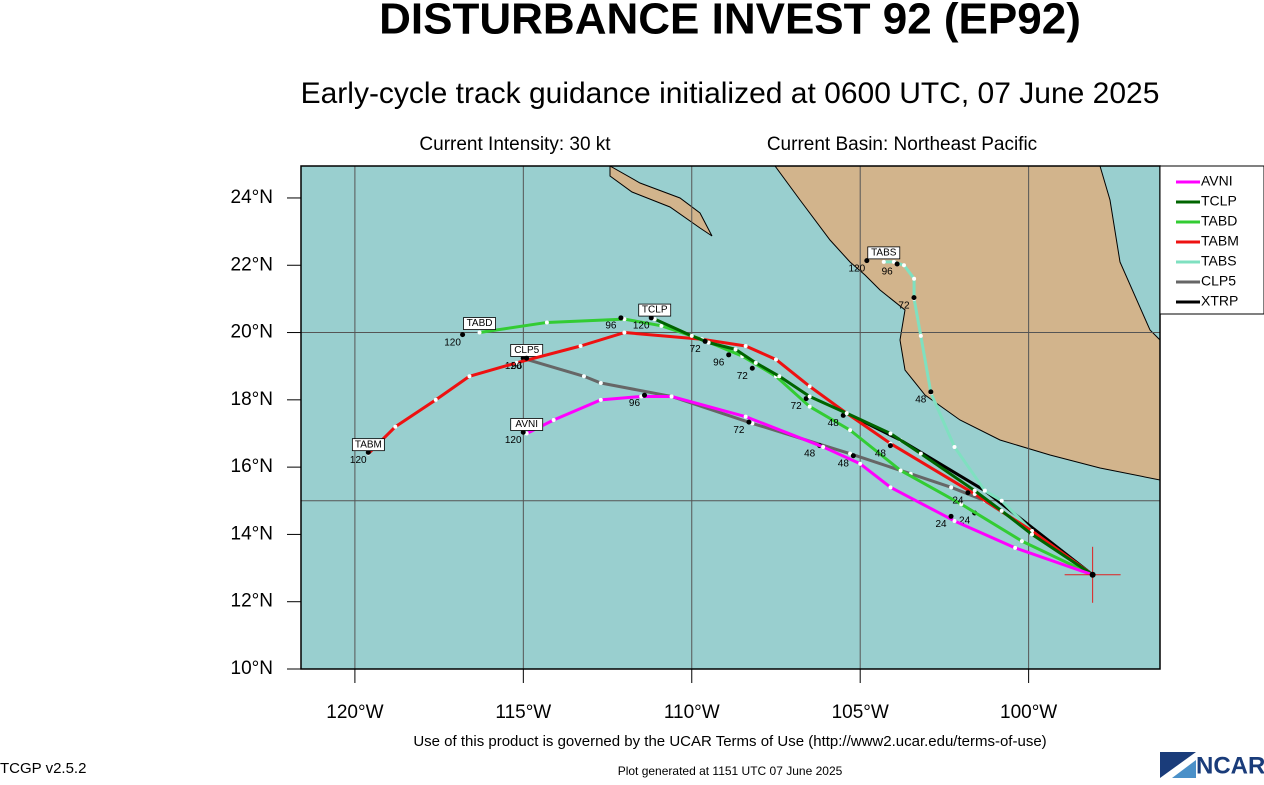  What do you see at coordinates (480, 323) in the screenshot?
I see `track-name: TABD` at bounding box center [480, 323].